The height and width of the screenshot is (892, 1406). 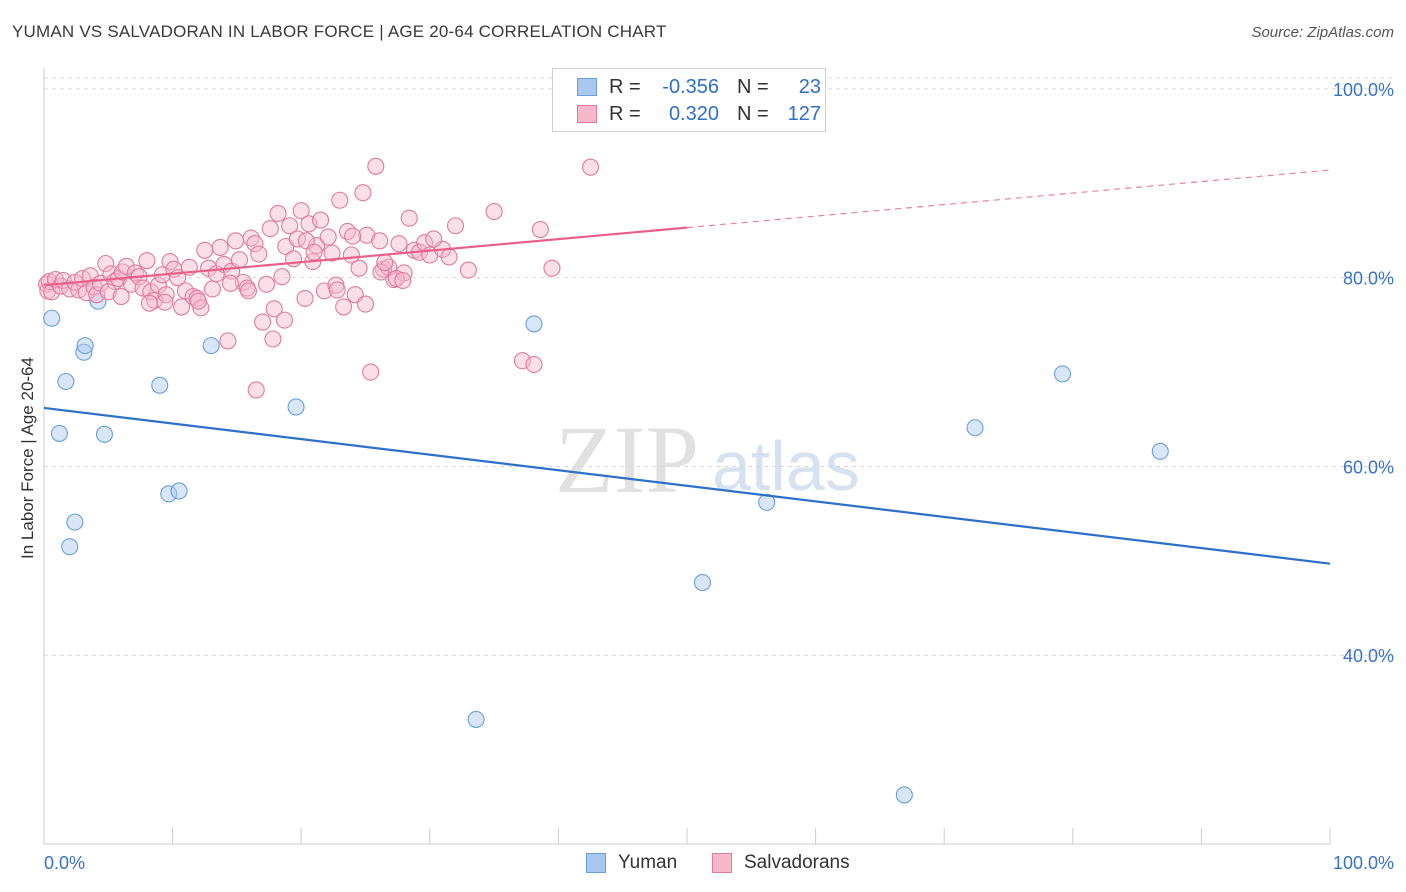 What do you see at coordinates (1008, 199) in the screenshot?
I see `trend-extension-salvadorans` at bounding box center [1008, 199].